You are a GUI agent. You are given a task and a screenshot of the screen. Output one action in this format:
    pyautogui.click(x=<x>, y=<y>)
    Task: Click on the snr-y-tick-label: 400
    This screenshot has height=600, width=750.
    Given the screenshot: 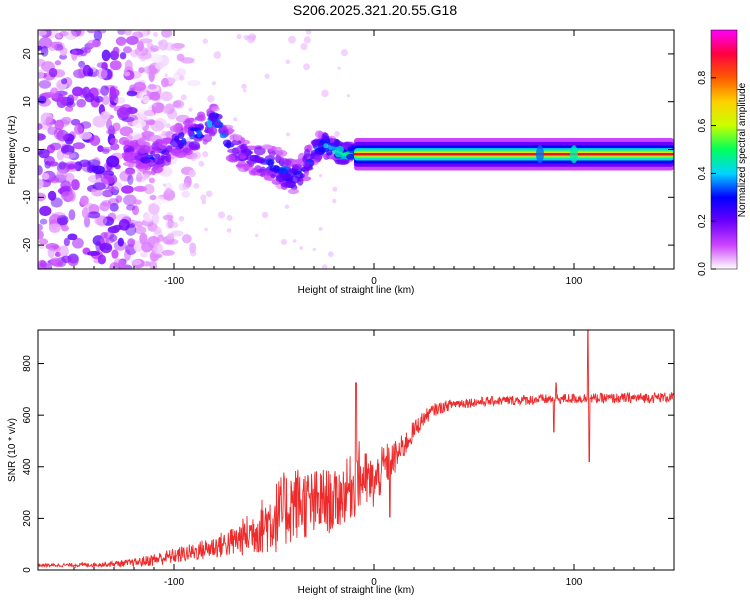 What is the action you would take?
    pyautogui.click(x=27, y=466)
    